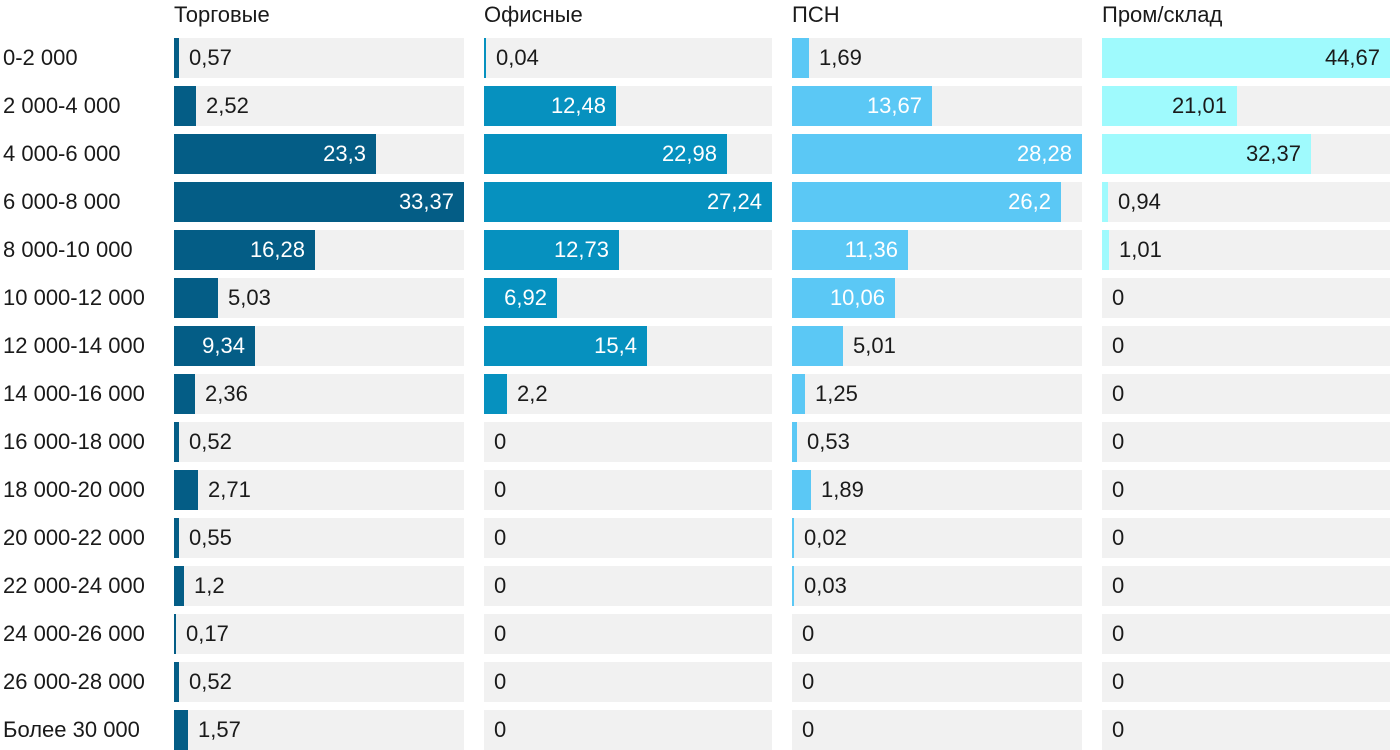 This screenshot has width=1400, height=750. Describe the element at coordinates (689, 153) in the screenshot. I see `value-label: 22,98` at that location.